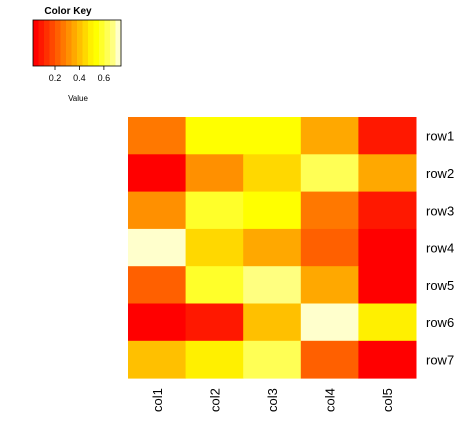  I want to click on color-key-tick-label: 0.6, so click(104, 78).